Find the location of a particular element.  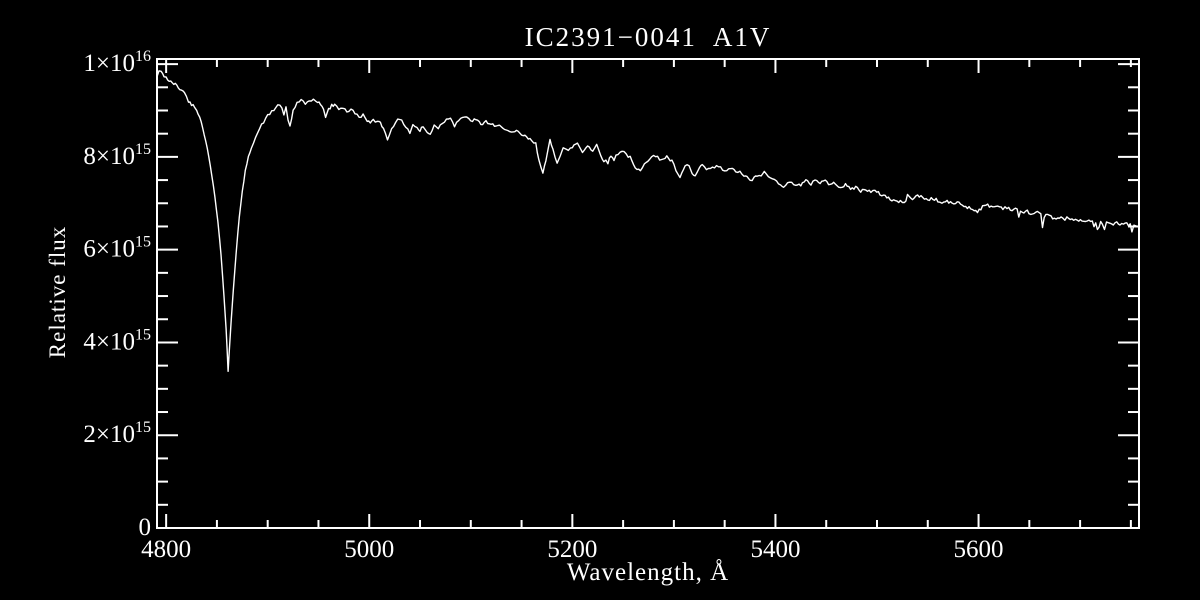

y-tick-label: 4×10¹⁵ is located at coordinates (117, 340).